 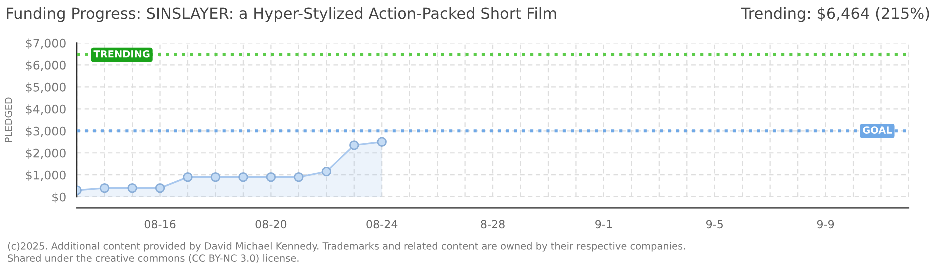 What do you see at coordinates (46, 176) in the screenshot?
I see `y-tick-label: $1,000` at bounding box center [46, 176].